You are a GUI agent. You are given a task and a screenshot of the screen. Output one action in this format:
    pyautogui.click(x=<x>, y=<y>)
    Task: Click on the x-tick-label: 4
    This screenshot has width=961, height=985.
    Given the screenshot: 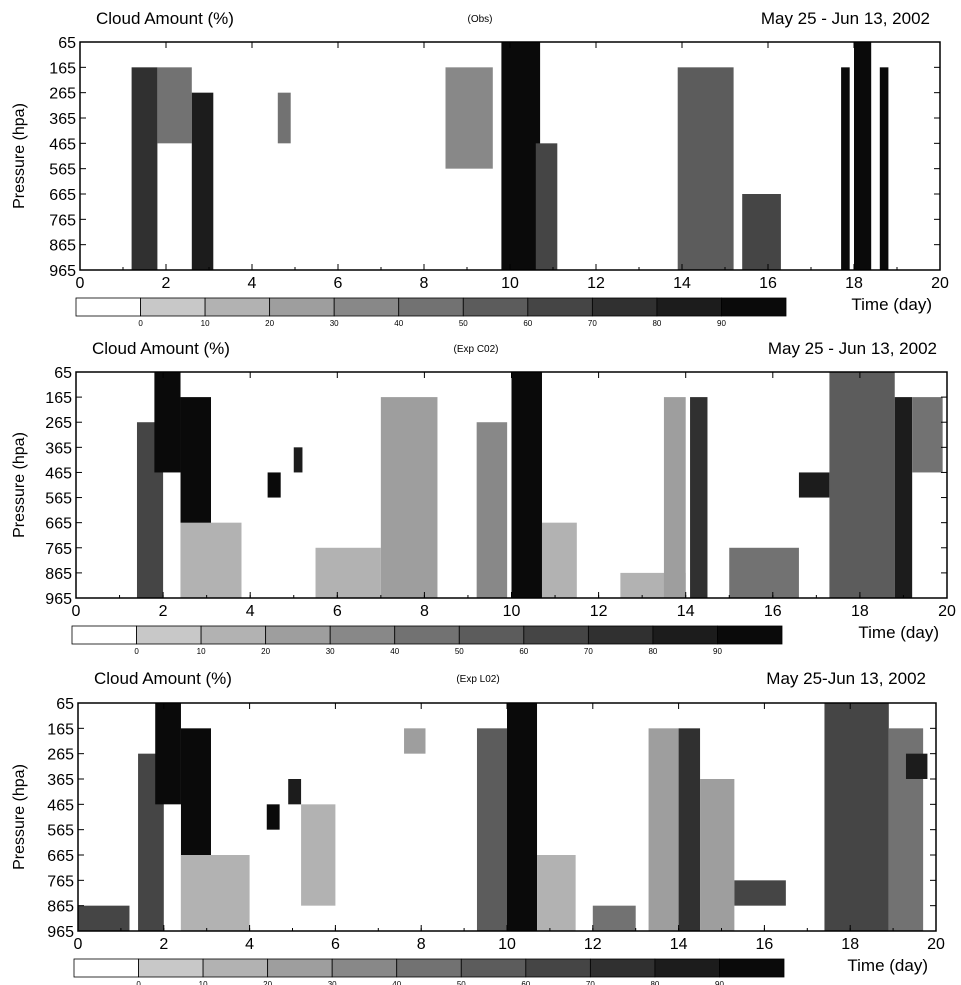 What is the action you would take?
    pyautogui.click(x=249, y=944)
    